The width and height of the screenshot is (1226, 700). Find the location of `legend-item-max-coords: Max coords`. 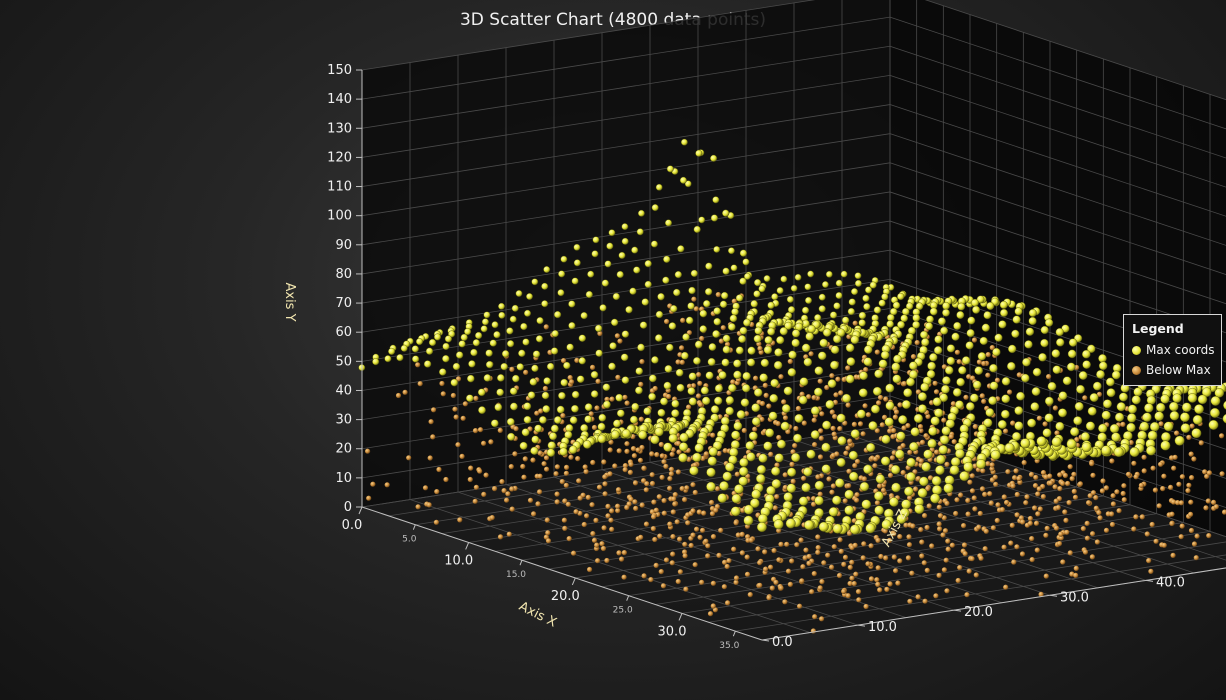

legend-item-max-coords: Max coords is located at coordinates (1173, 350).